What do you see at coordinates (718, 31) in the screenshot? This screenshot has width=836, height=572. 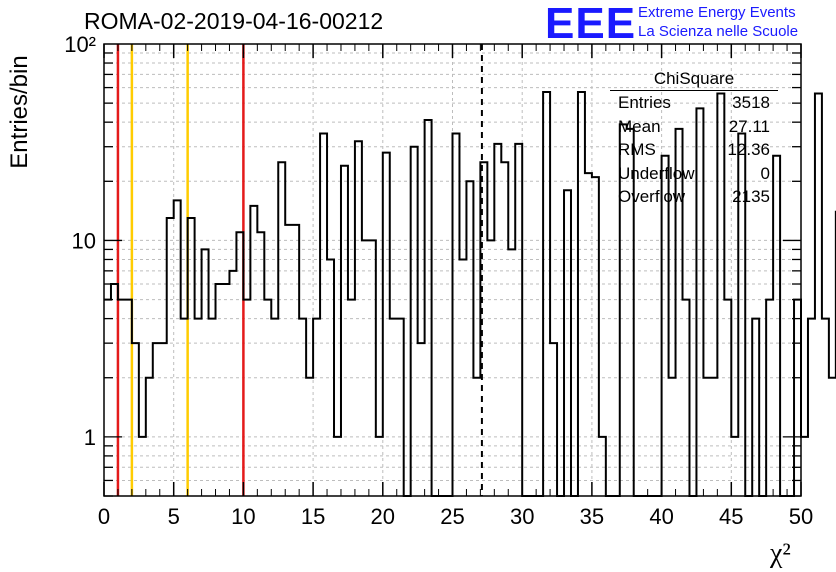 I see `logo-line-2: La Scienza nelle Scuole` at bounding box center [718, 31].